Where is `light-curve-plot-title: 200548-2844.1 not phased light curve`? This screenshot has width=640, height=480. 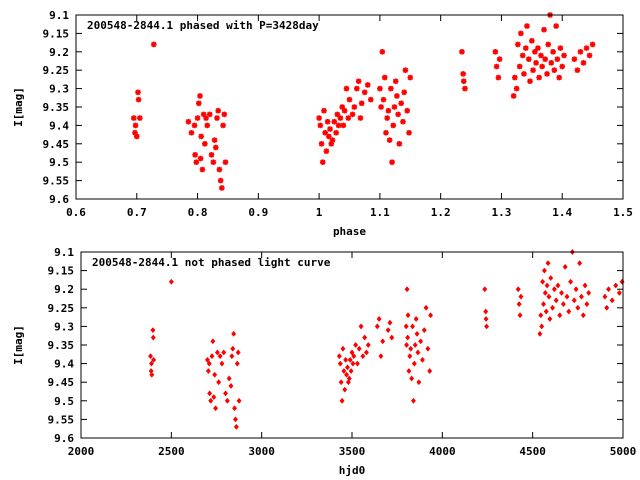
light-curve-plot-title: 200548-2844.1 not phased light curve is located at coordinates (211, 262).